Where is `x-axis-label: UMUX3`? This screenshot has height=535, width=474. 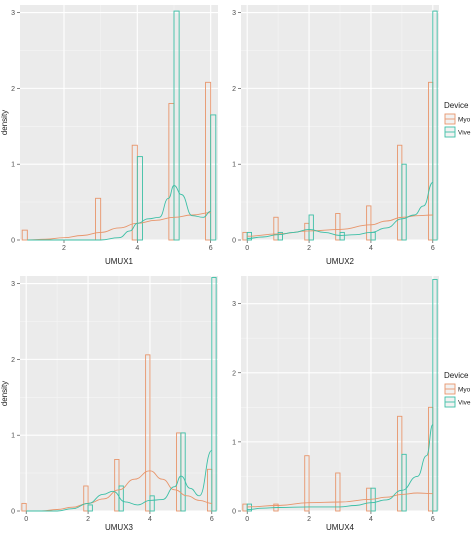 x-axis-label: UMUX3 is located at coordinates (119, 527).